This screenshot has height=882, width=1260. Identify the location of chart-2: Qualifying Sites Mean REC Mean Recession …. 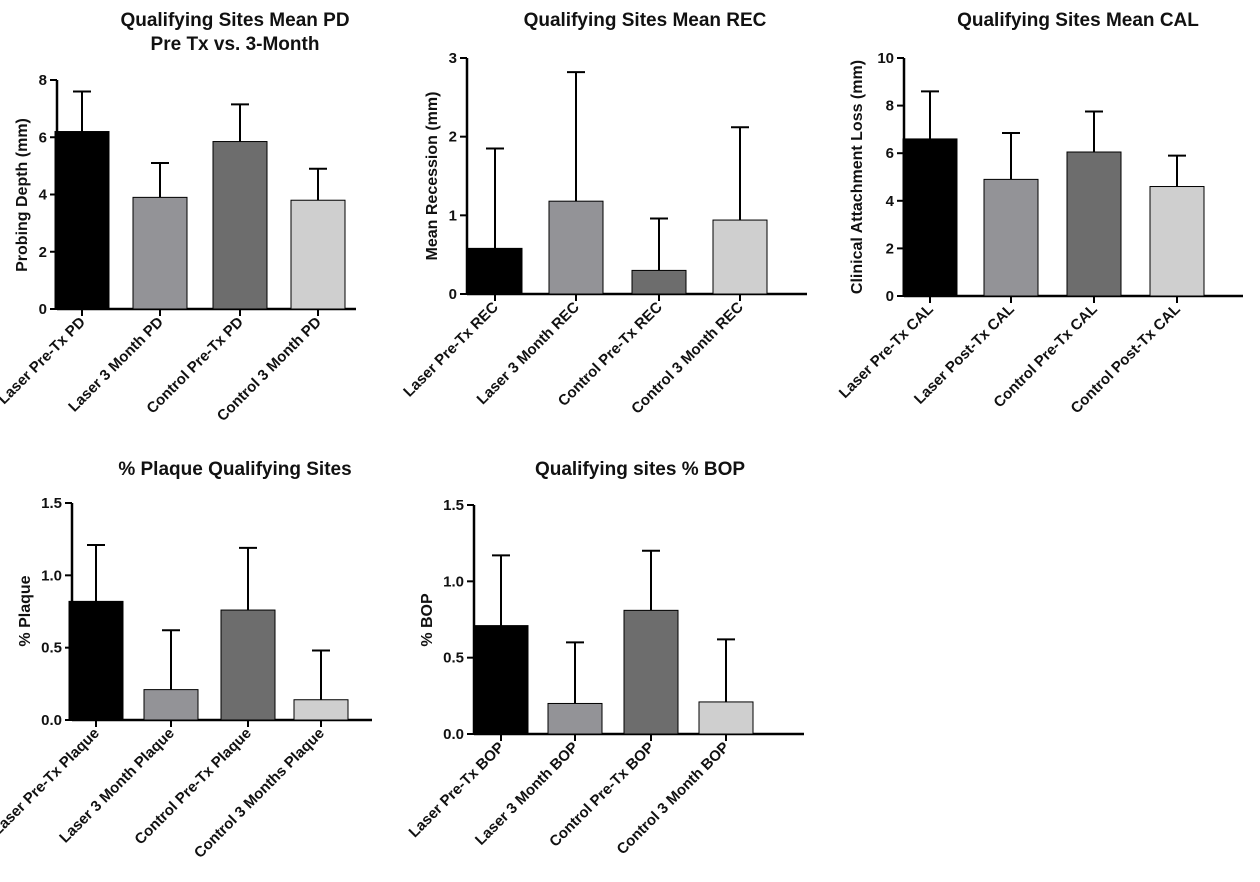
(603, 213).